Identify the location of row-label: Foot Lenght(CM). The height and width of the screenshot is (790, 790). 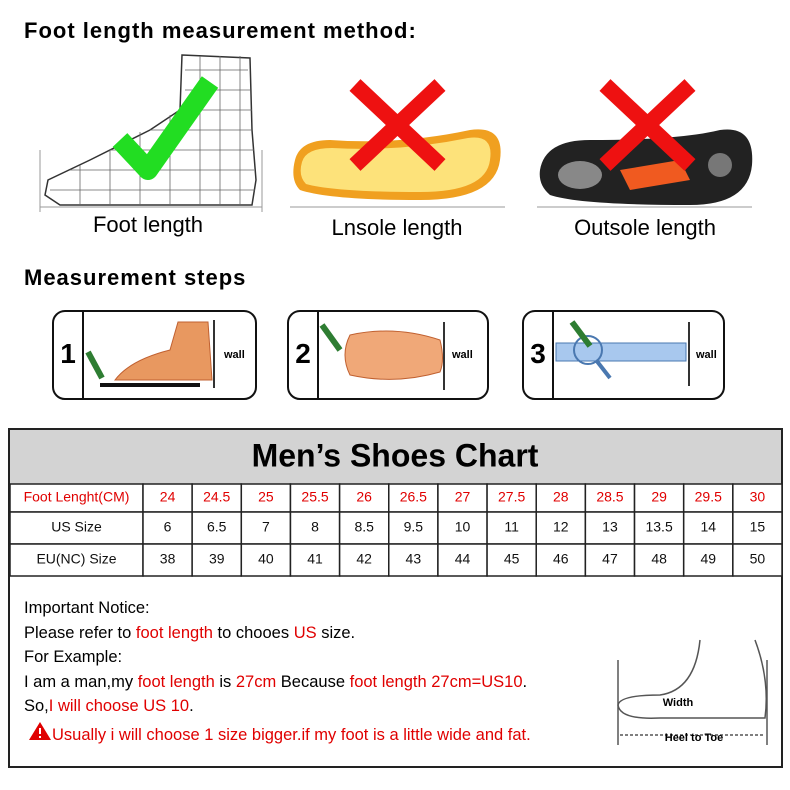
(77, 497).